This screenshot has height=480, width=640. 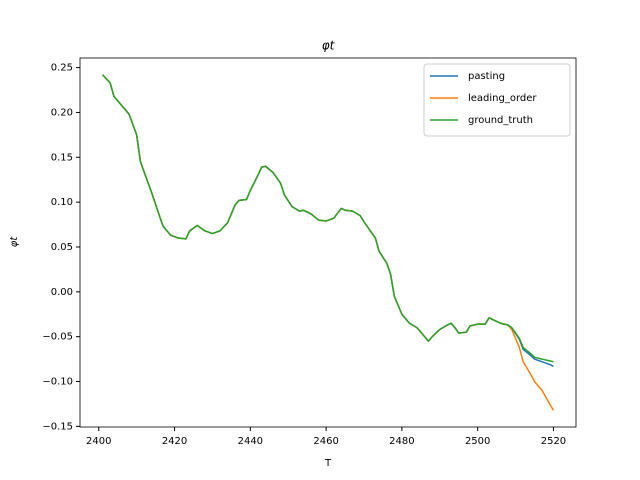 I want to click on y-tick-label: 0.20, so click(x=62, y=112).